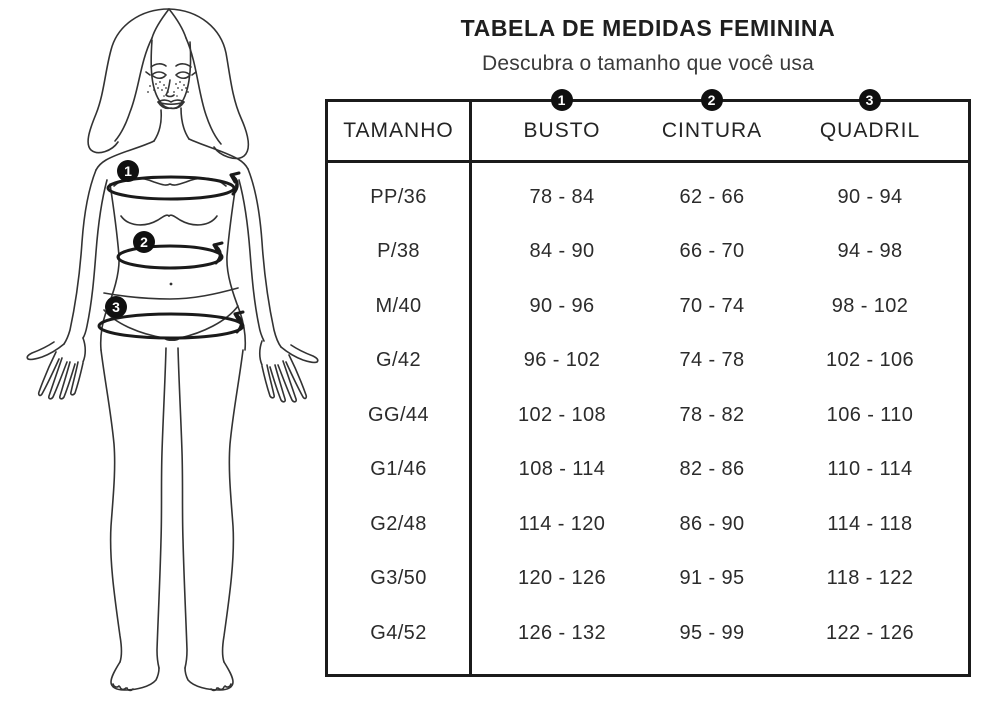  I want to click on size-cell: M/40, so click(400, 306).